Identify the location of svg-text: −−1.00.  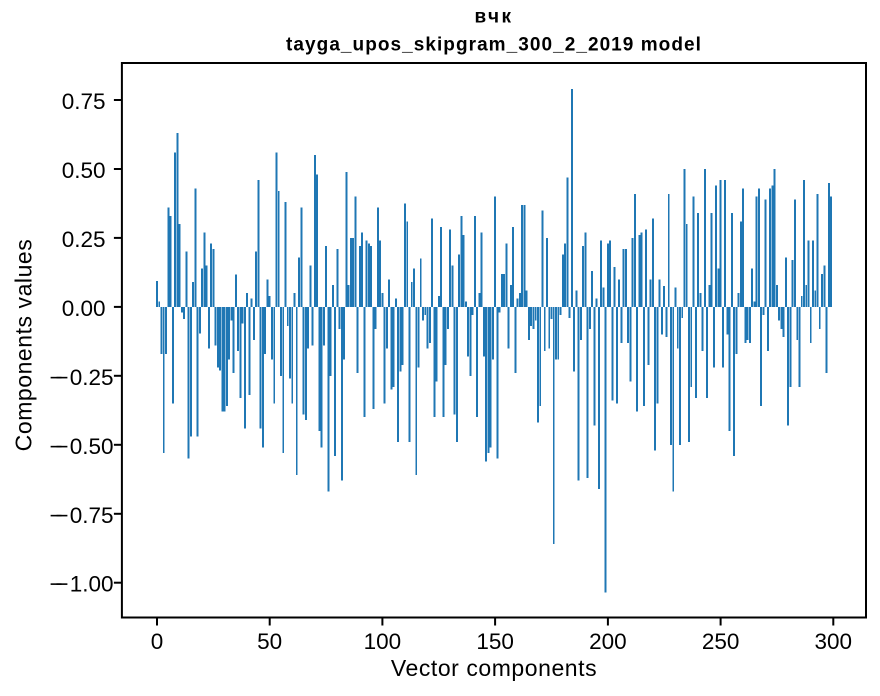
(82, 584).